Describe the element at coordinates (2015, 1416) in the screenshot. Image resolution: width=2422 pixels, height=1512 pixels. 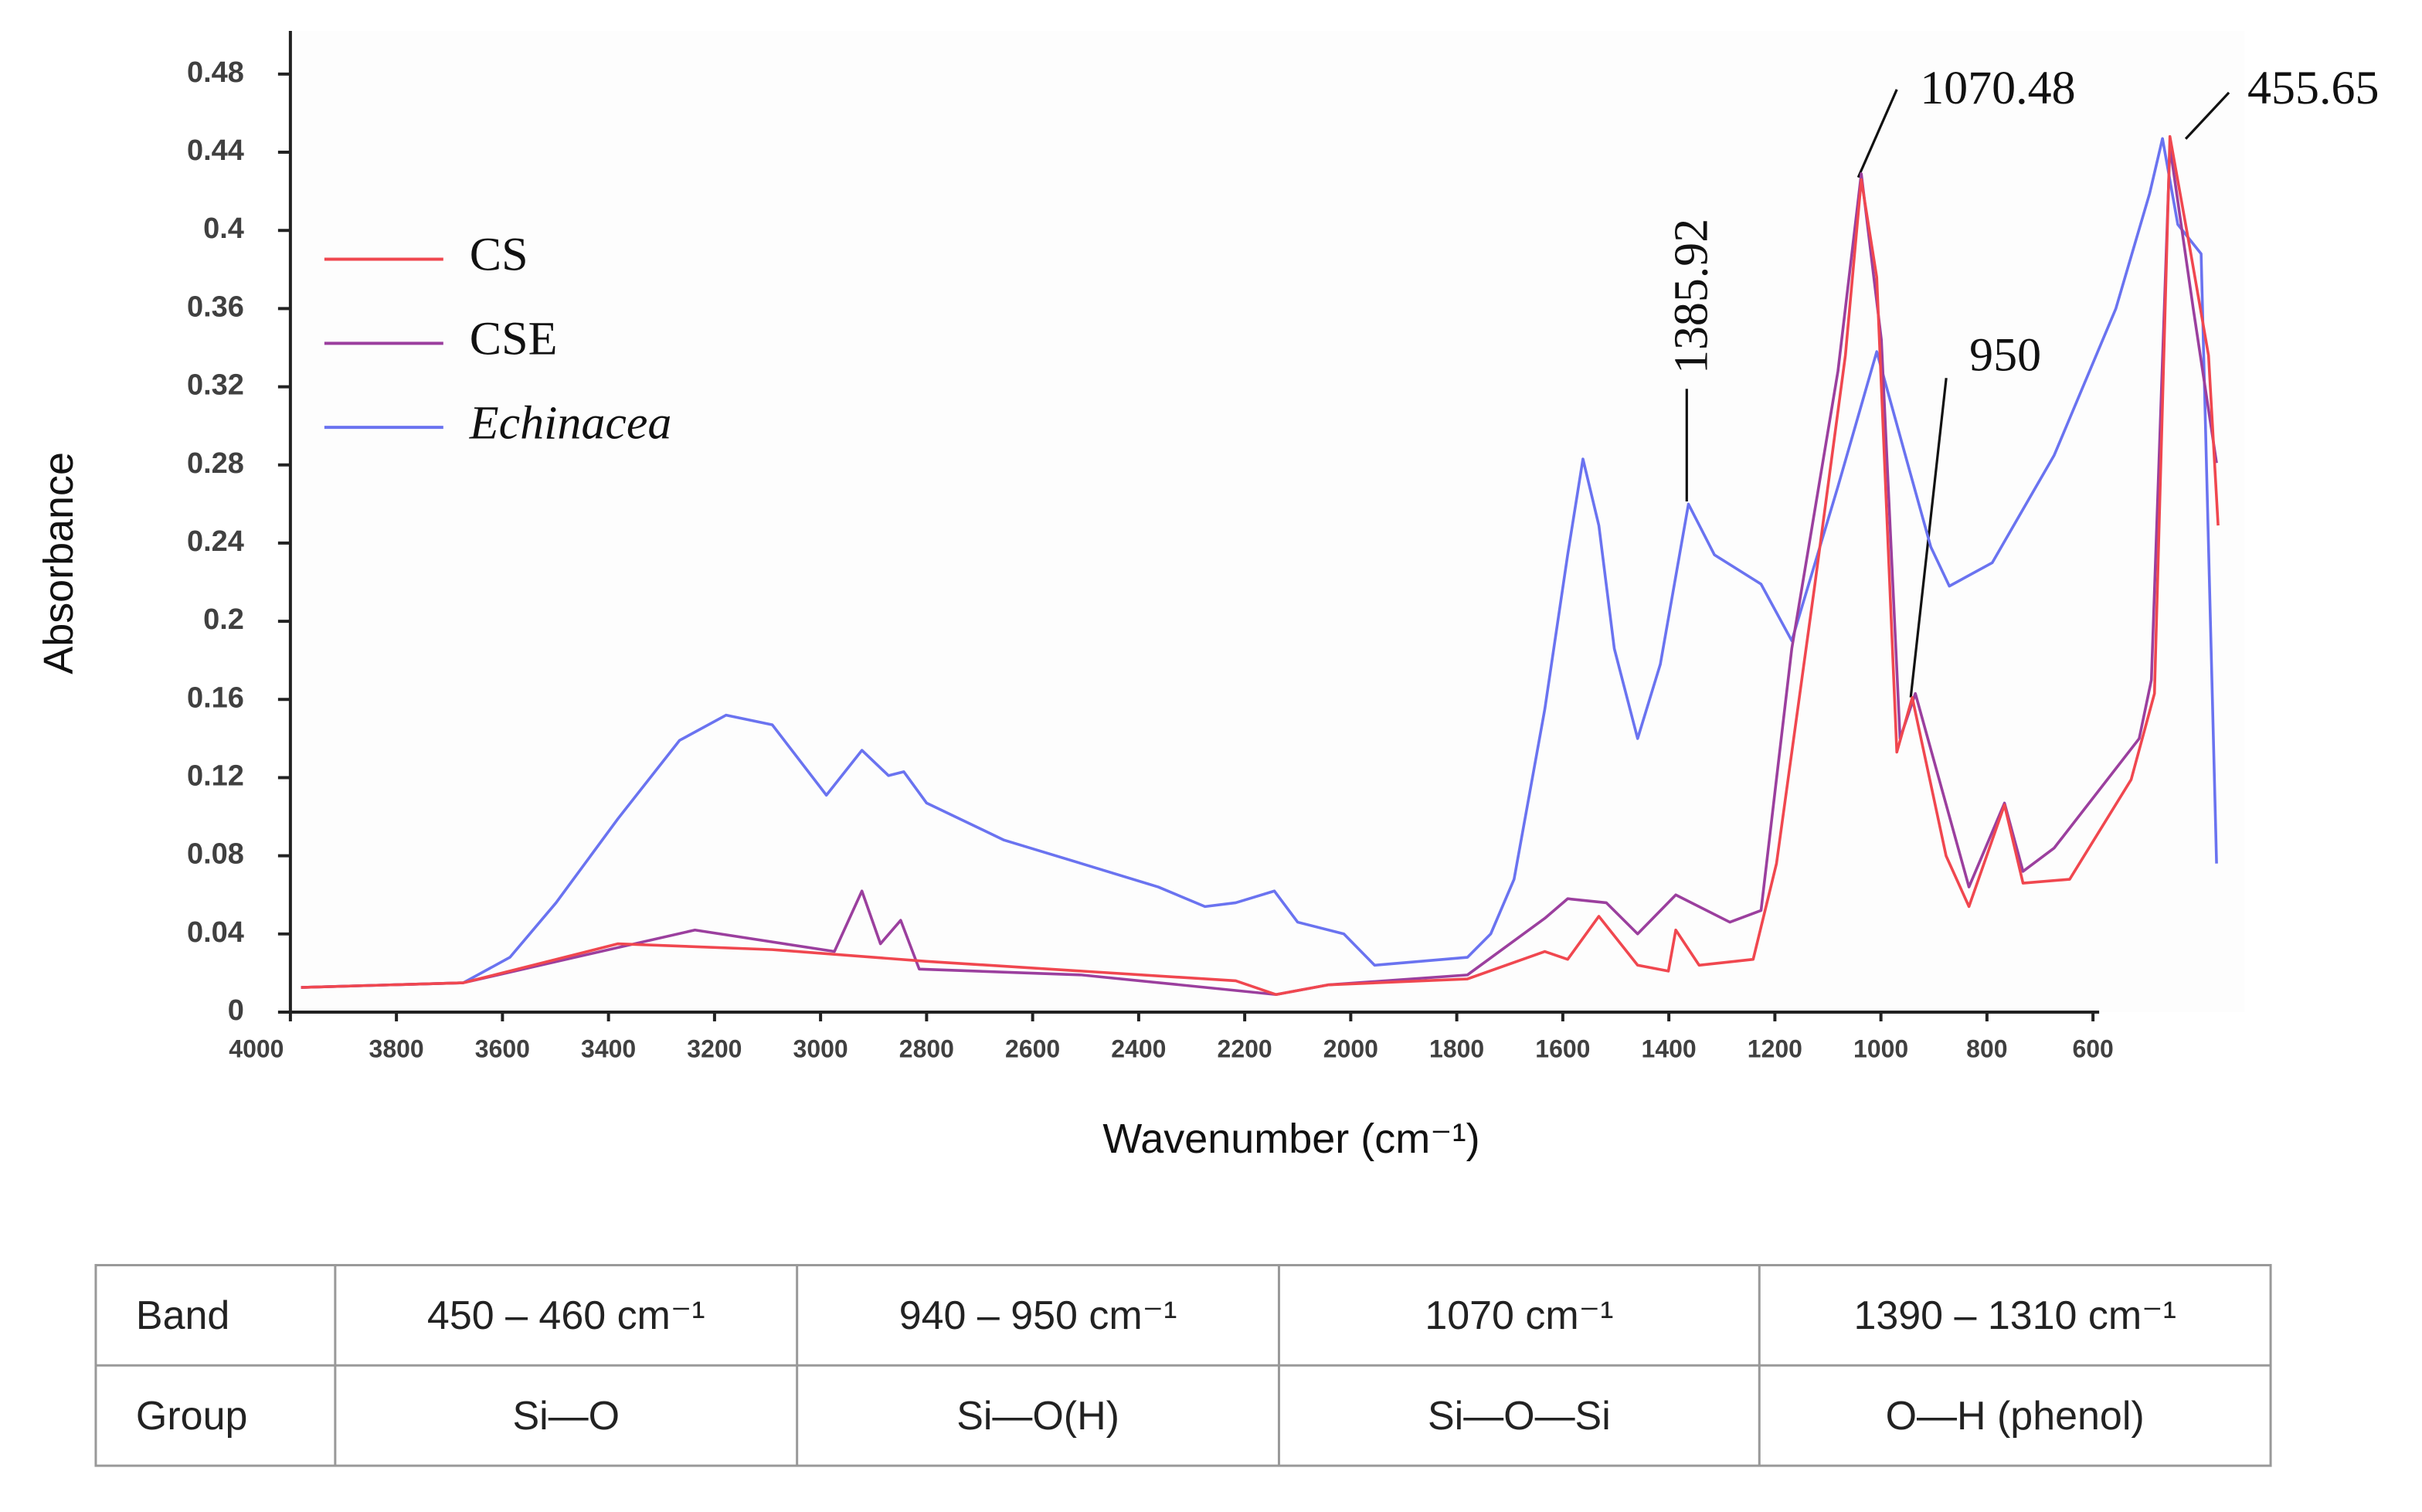
I see `table-cell: O—H (phenol)` at that location.